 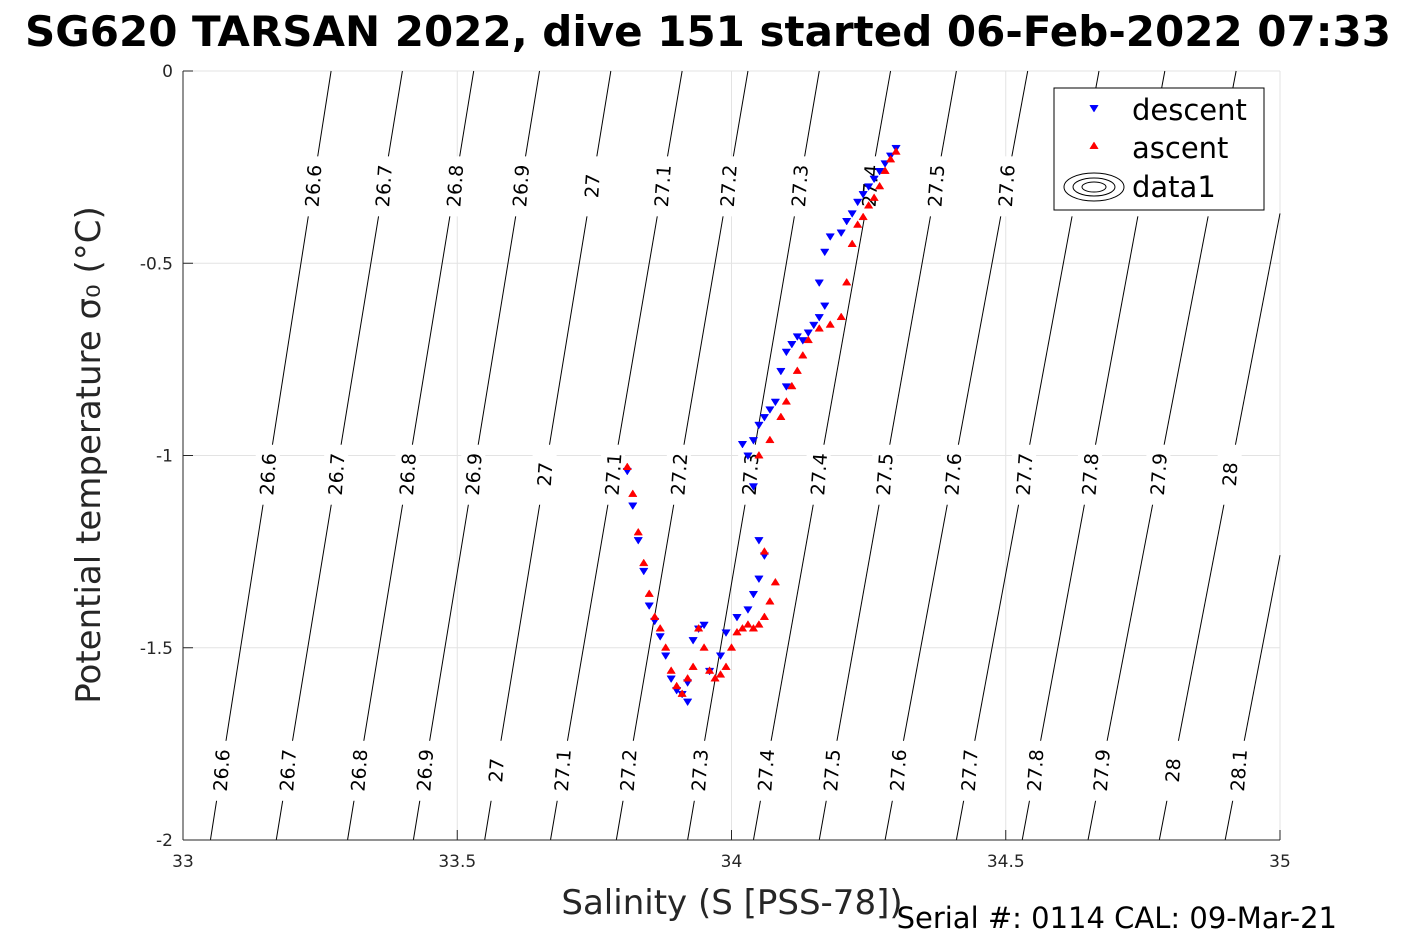 I want to click on legend-box, so click(x=1159, y=149).